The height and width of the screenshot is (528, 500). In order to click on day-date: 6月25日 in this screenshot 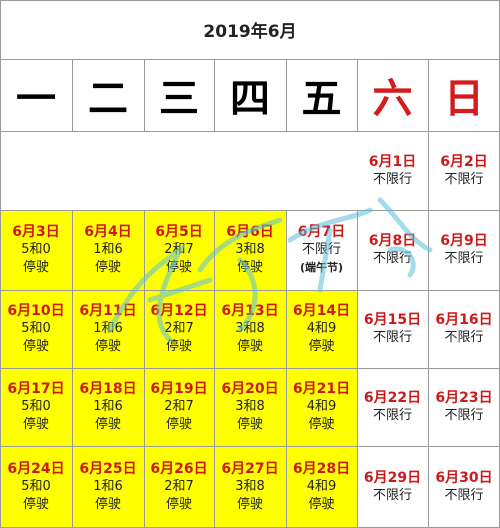, I will do `click(108, 469)`.